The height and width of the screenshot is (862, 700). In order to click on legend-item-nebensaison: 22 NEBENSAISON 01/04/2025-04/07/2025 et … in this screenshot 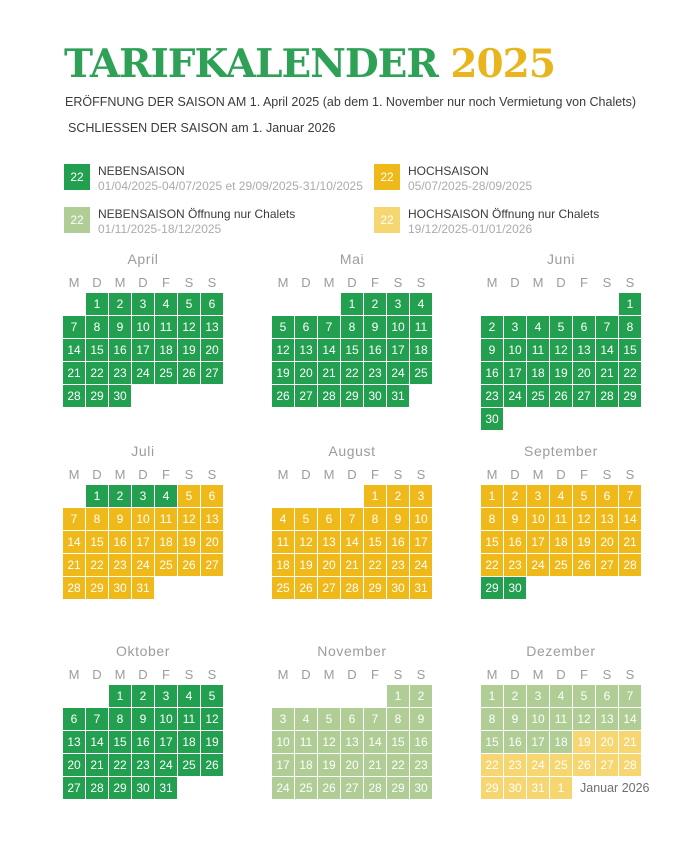, I will do `click(219, 179)`.